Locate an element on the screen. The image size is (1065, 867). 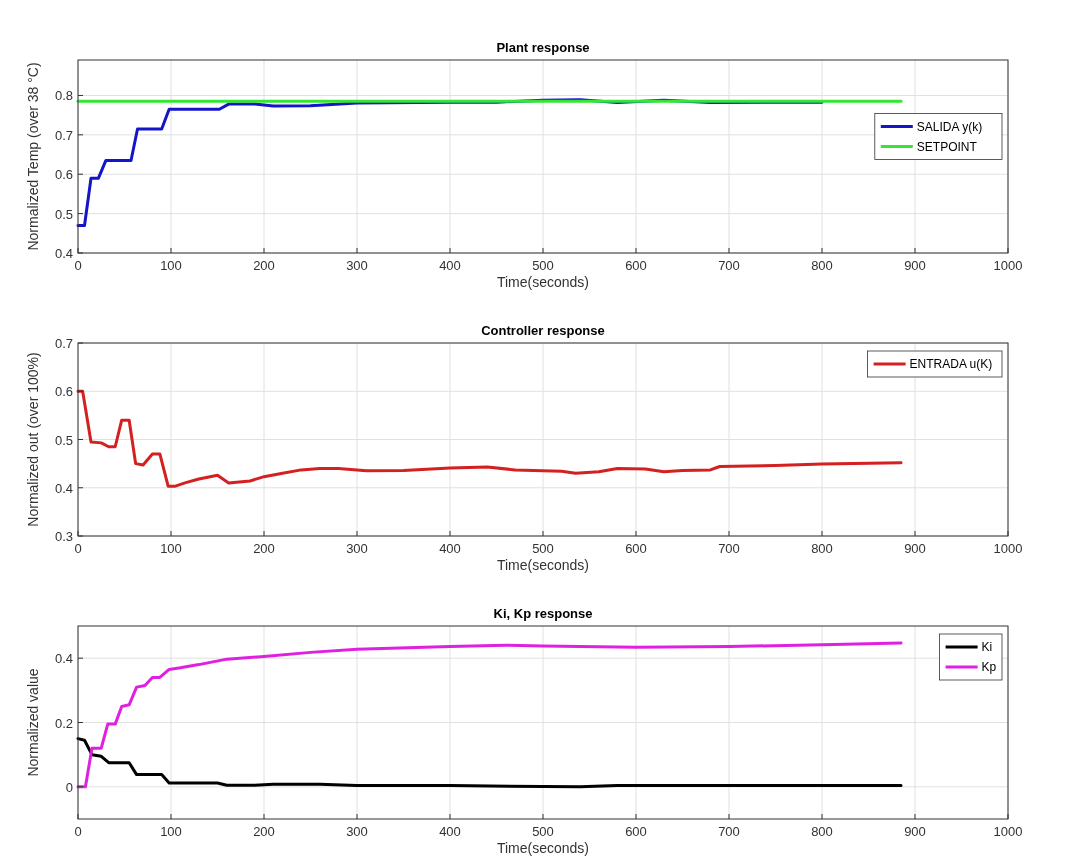
y-tick-label: 0 is located at coordinates (69, 787).